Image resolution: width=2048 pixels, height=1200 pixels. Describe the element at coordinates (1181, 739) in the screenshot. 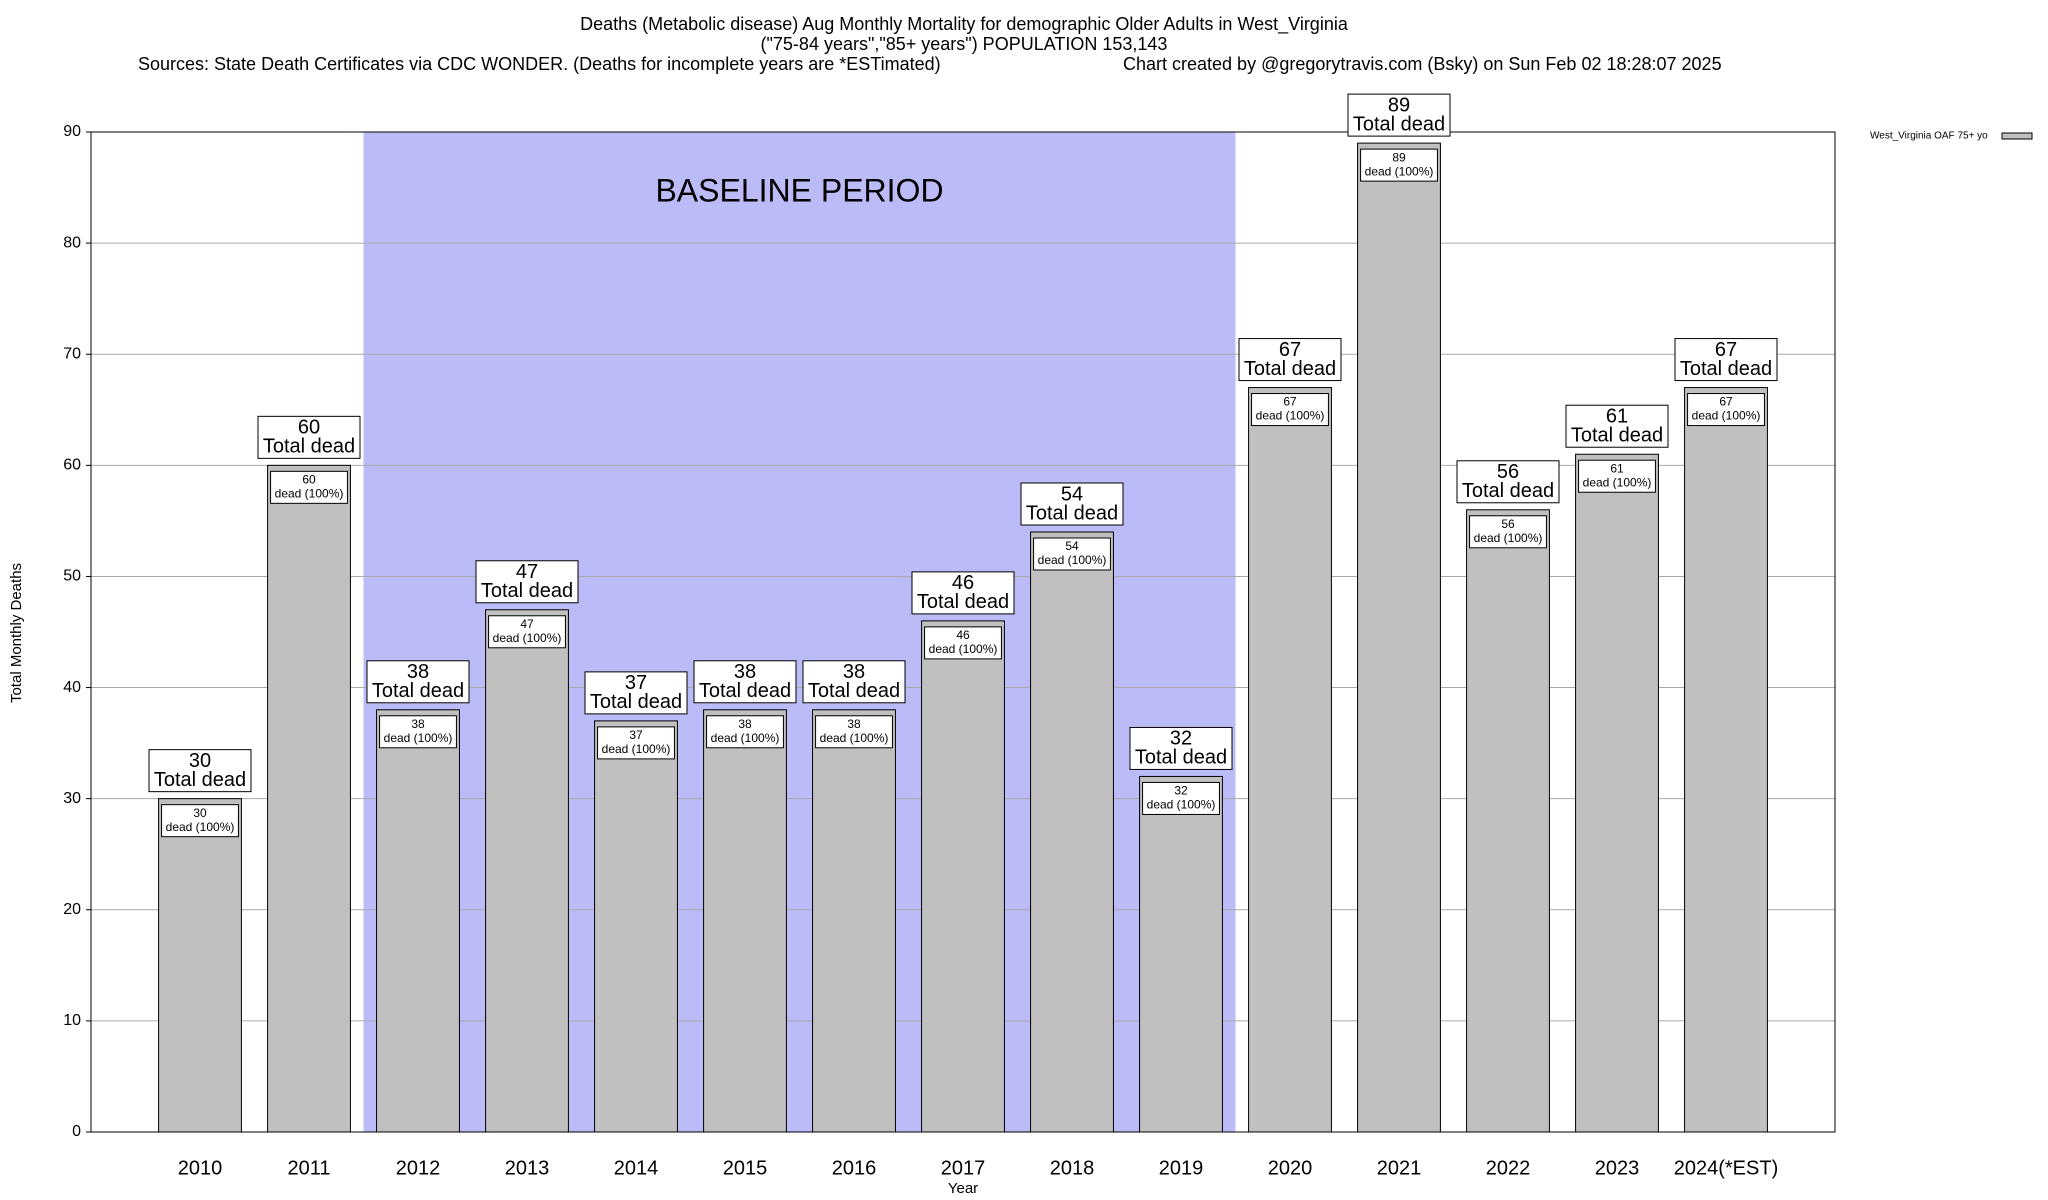

I see `total-value-label: 32` at that location.